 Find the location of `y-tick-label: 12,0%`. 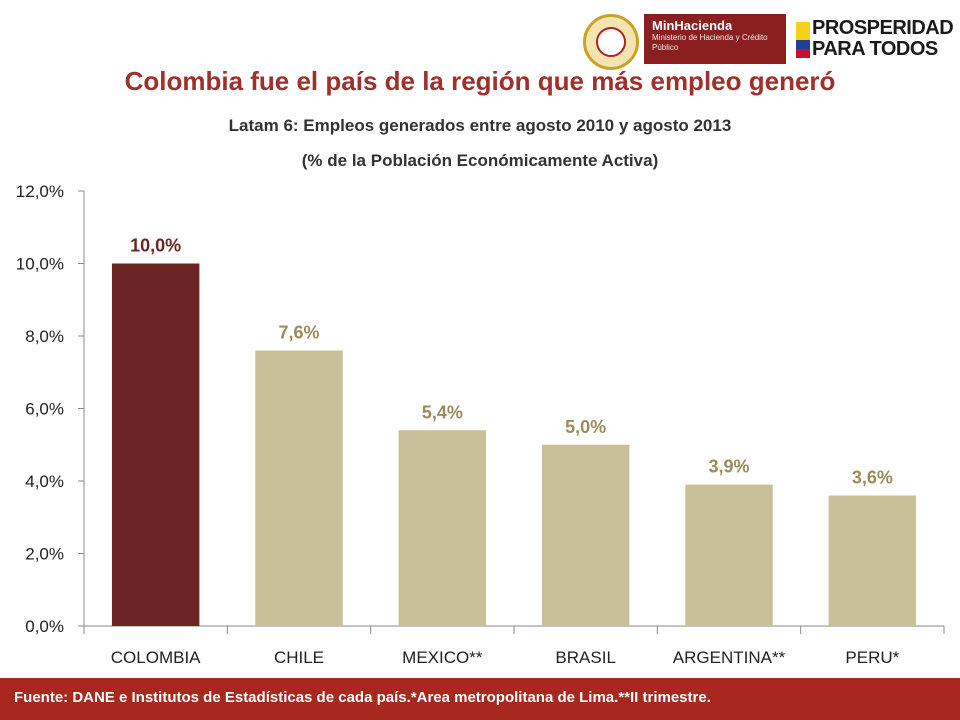

y-tick-label: 12,0% is located at coordinates (40, 191).